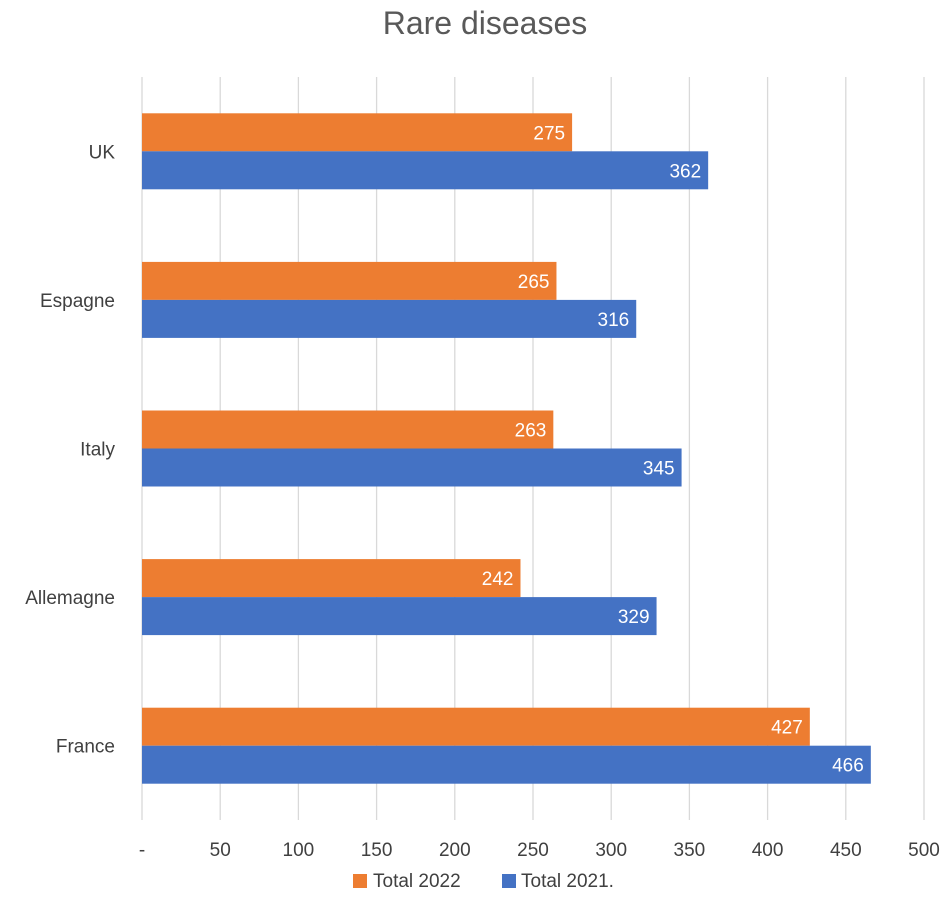 The image size is (948, 910). I want to click on bar-total-2022-italy, so click(348, 429).